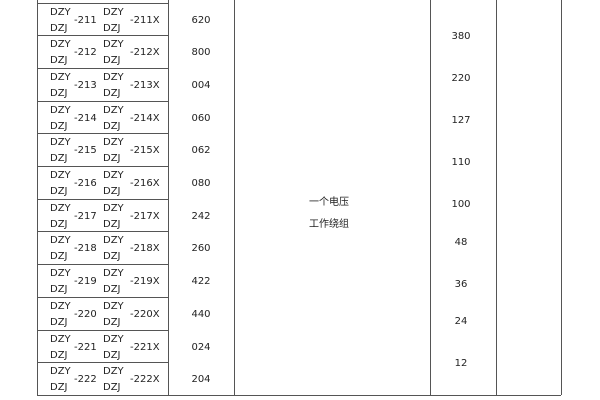 This screenshot has height=400, width=600. Describe the element at coordinates (201, 118) in the screenshot. I see `table-cell-value: 060` at that location.